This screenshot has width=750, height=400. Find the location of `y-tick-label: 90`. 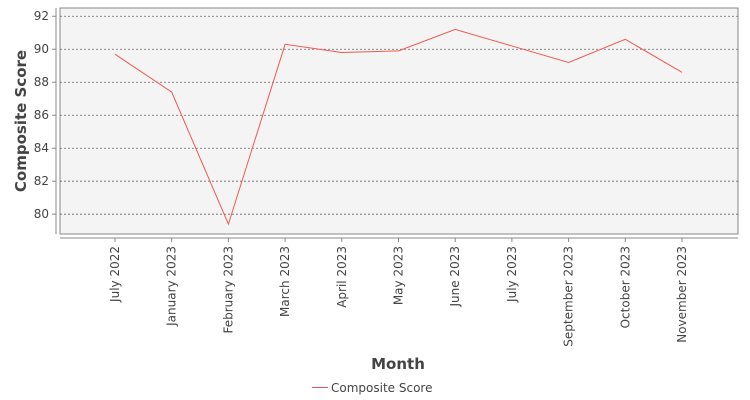

y-tick-label: 90 is located at coordinates (41, 49).